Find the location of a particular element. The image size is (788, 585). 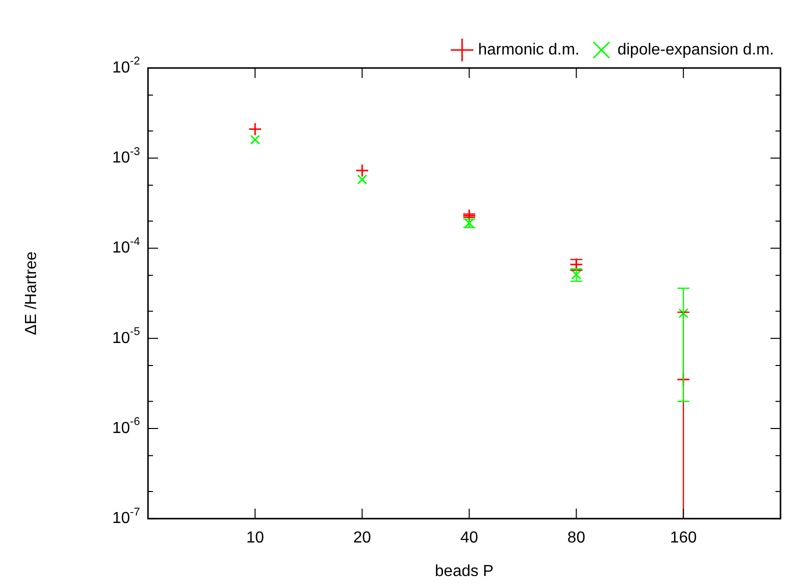

x-tick-label: 80 is located at coordinates (576, 538).